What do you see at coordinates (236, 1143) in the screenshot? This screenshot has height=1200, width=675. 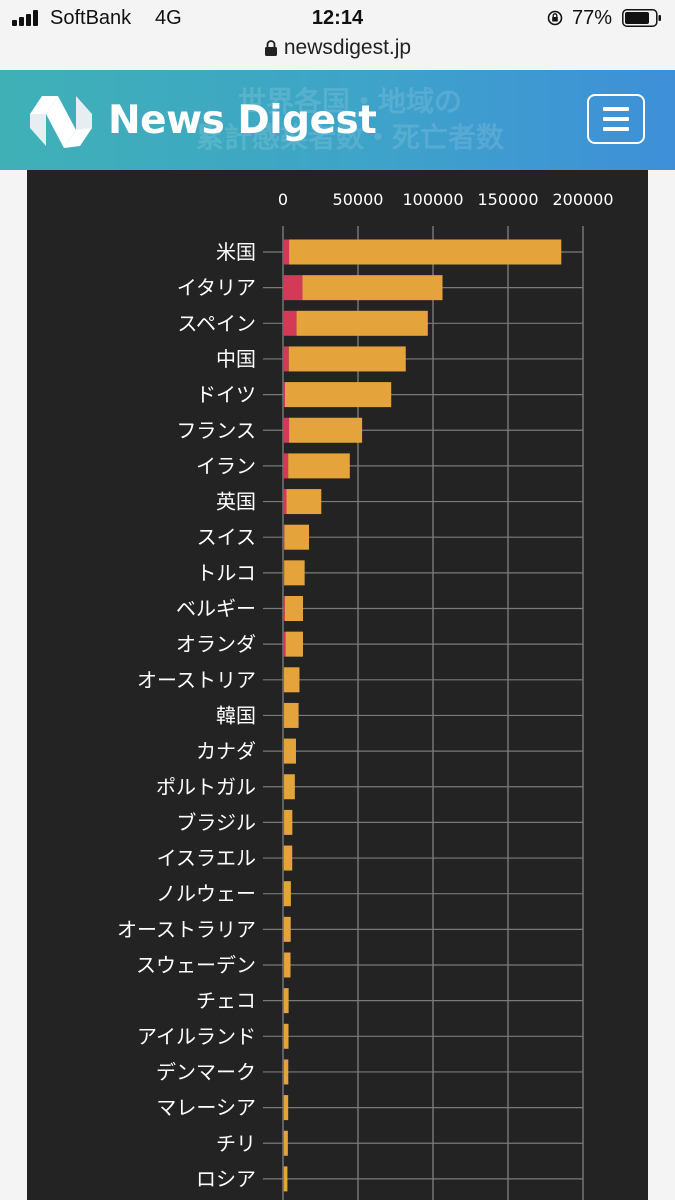 I see `category-label: チリ` at bounding box center [236, 1143].